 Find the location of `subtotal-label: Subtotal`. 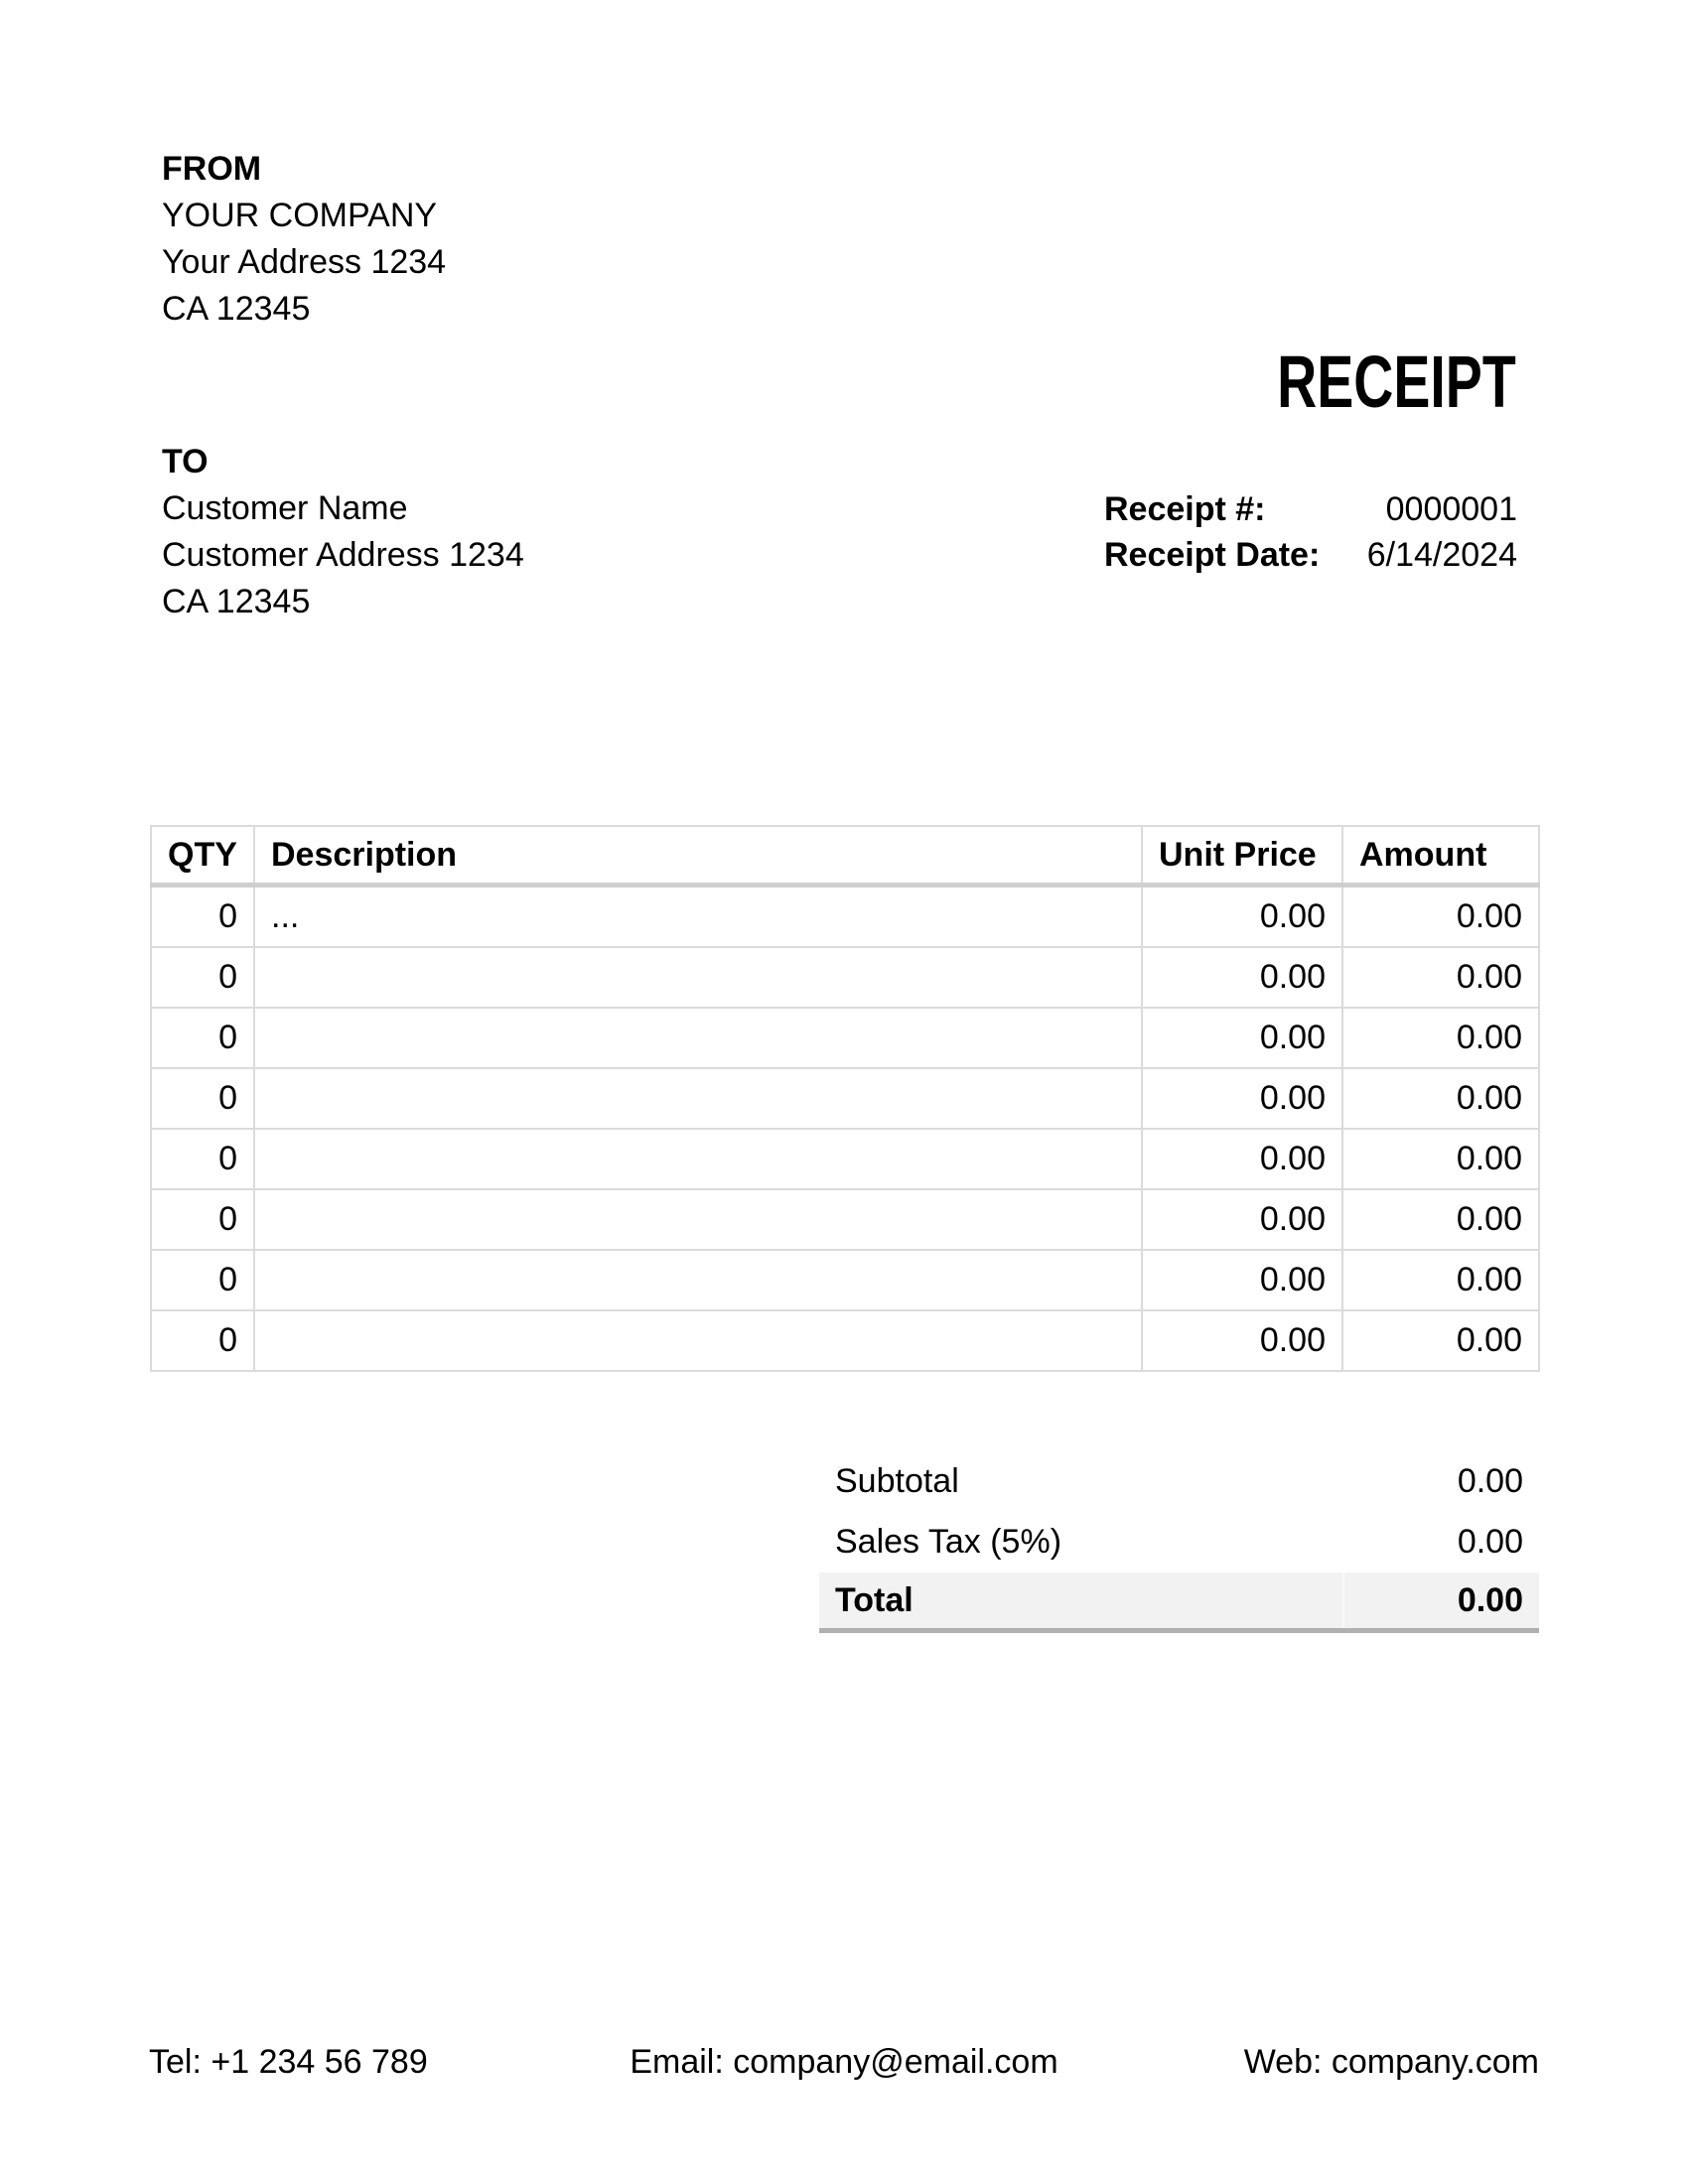

subtotal-label: Subtotal is located at coordinates (897, 1481).